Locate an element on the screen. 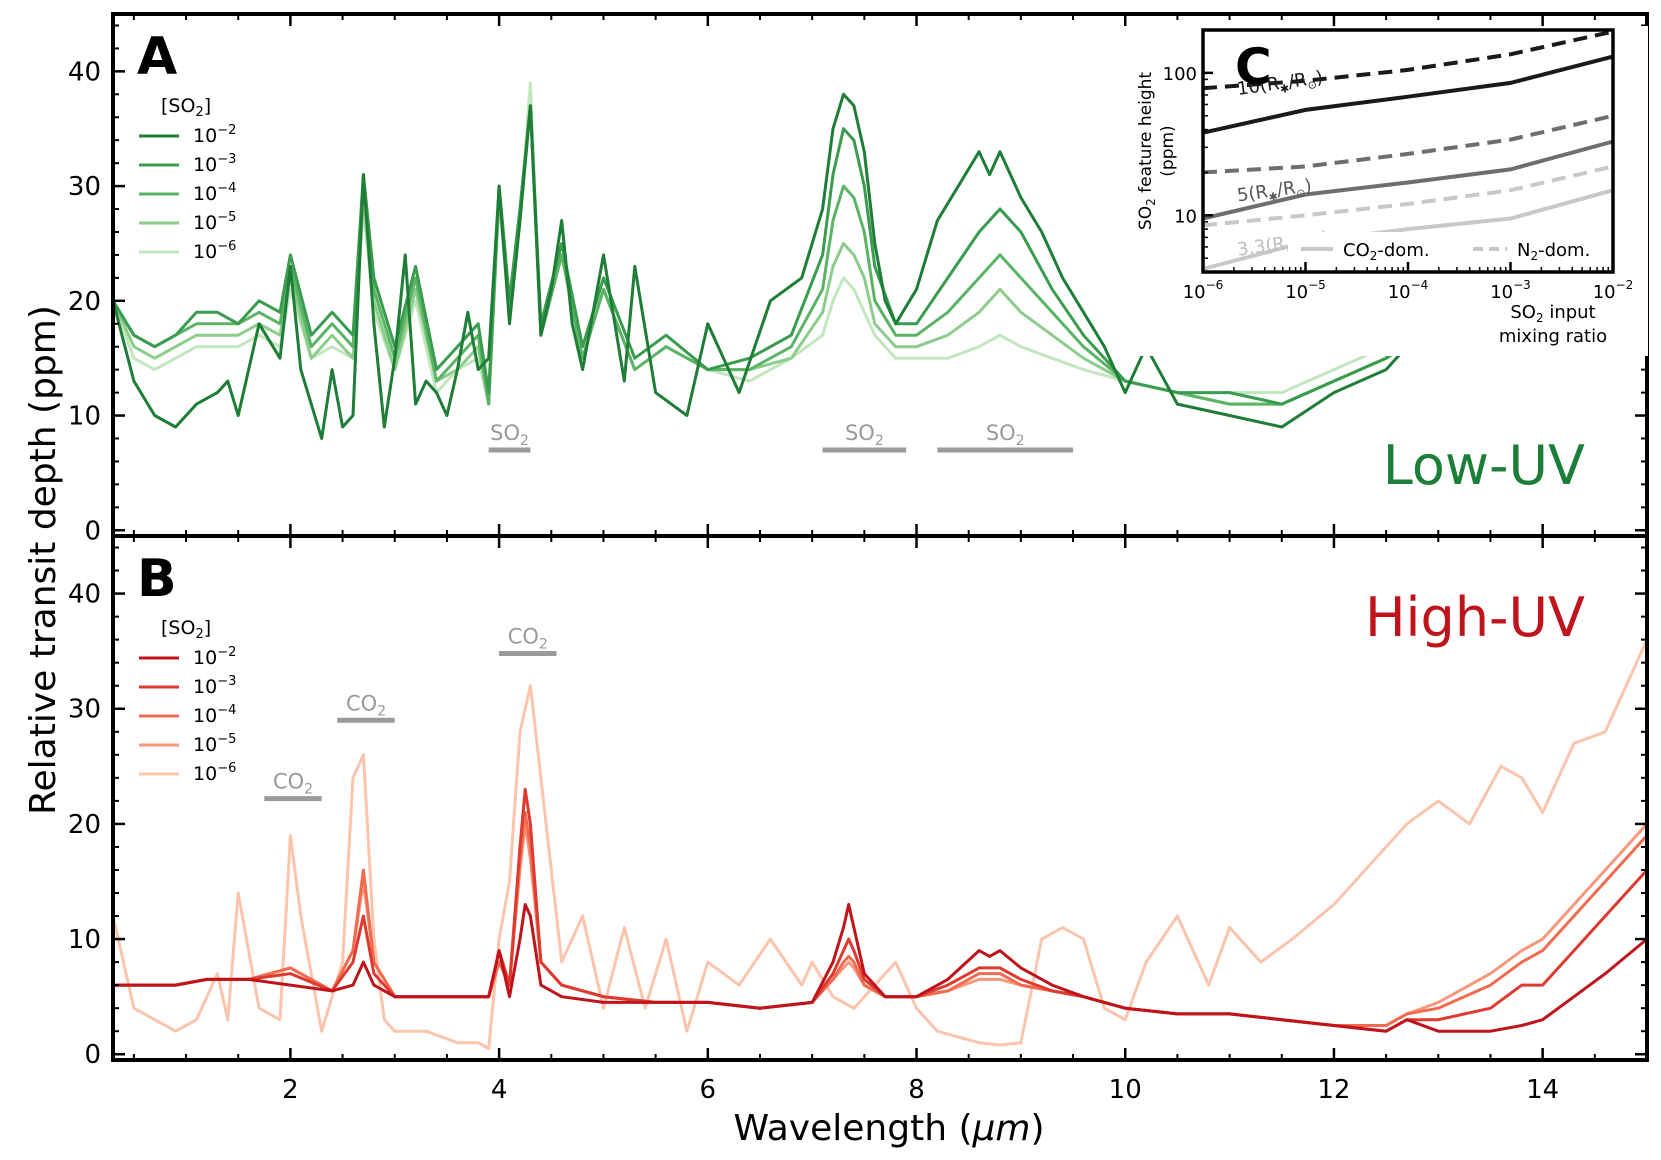  inset-y-label-end: feature height is located at coordinates (1146, 135).